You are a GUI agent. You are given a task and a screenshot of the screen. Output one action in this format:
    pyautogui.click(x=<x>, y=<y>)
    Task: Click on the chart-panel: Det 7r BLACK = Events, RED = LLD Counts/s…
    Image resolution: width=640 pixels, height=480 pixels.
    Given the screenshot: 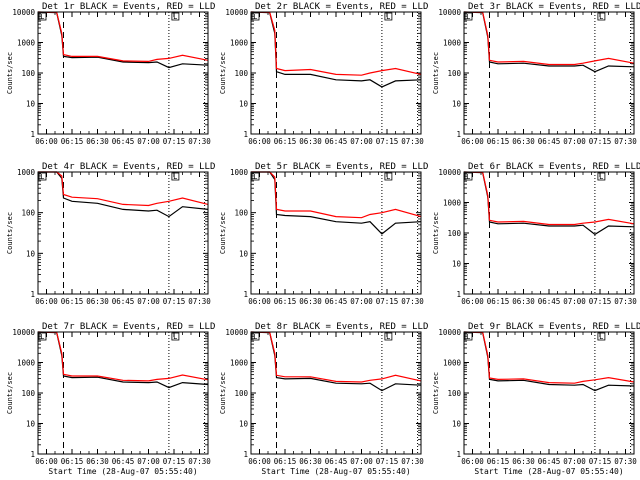 What is the action you would take?
    pyautogui.click(x=110, y=399)
    